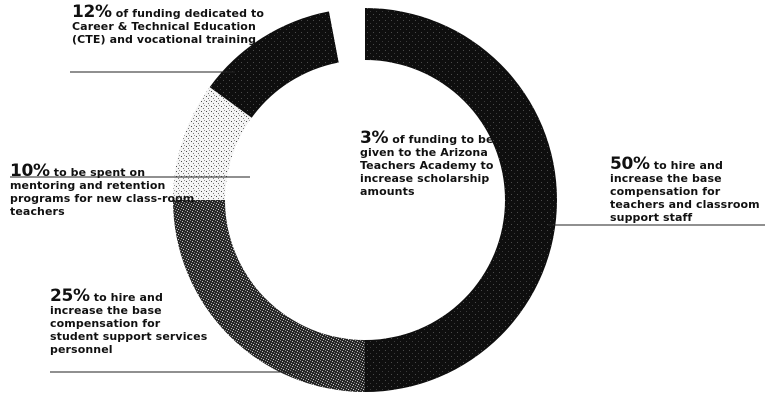 The image size is (770, 397). I want to click on donut-slice-10pct, so click(212, 143).